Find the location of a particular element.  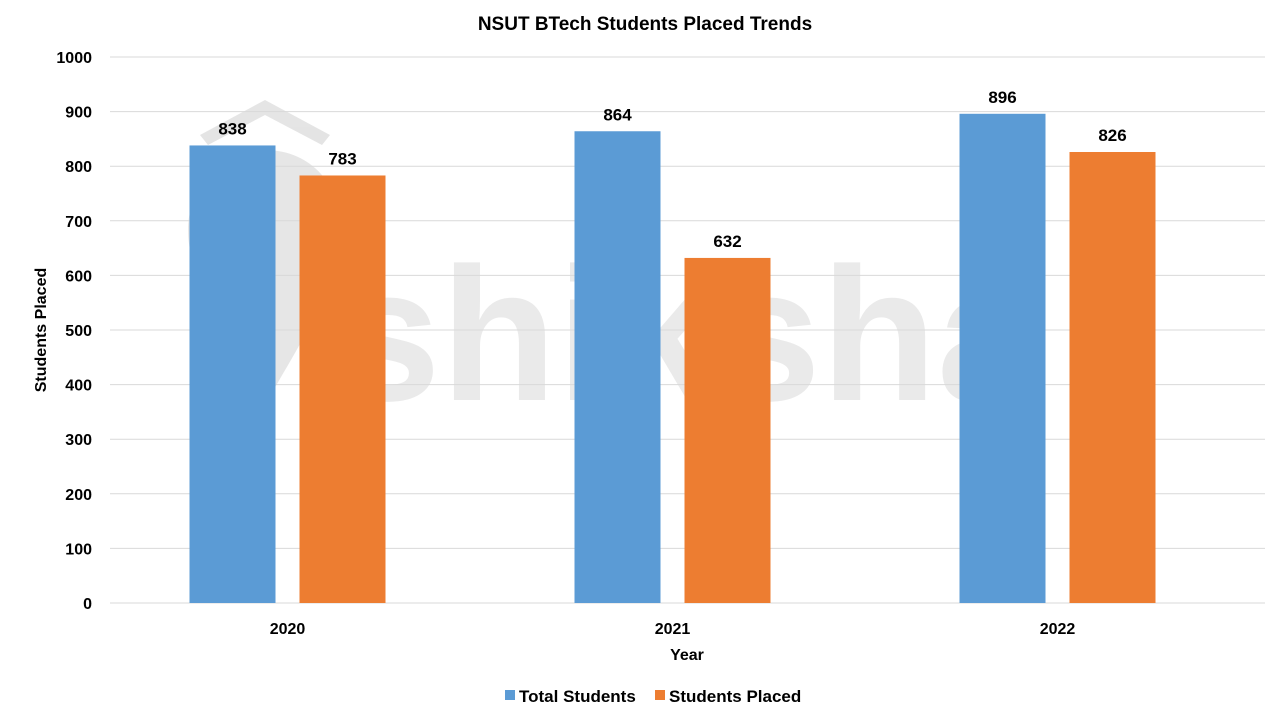

y-tick-label: 200 is located at coordinates (78, 495).